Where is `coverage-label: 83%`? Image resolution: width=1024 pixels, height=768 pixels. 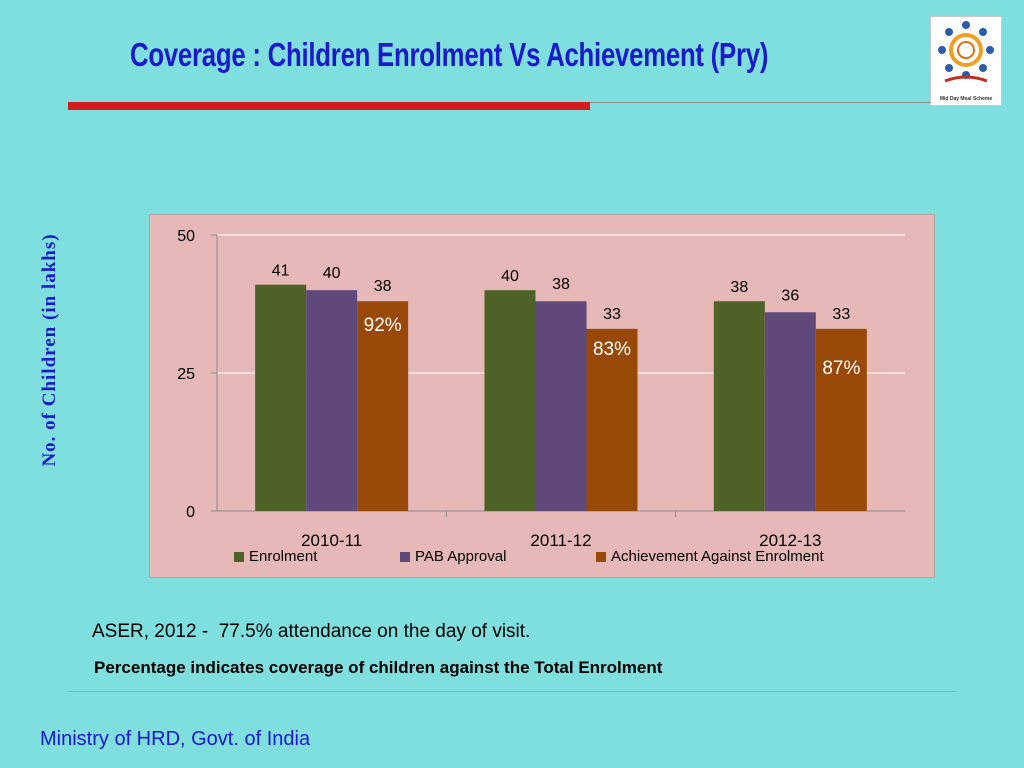 coverage-label: 83% is located at coordinates (612, 349).